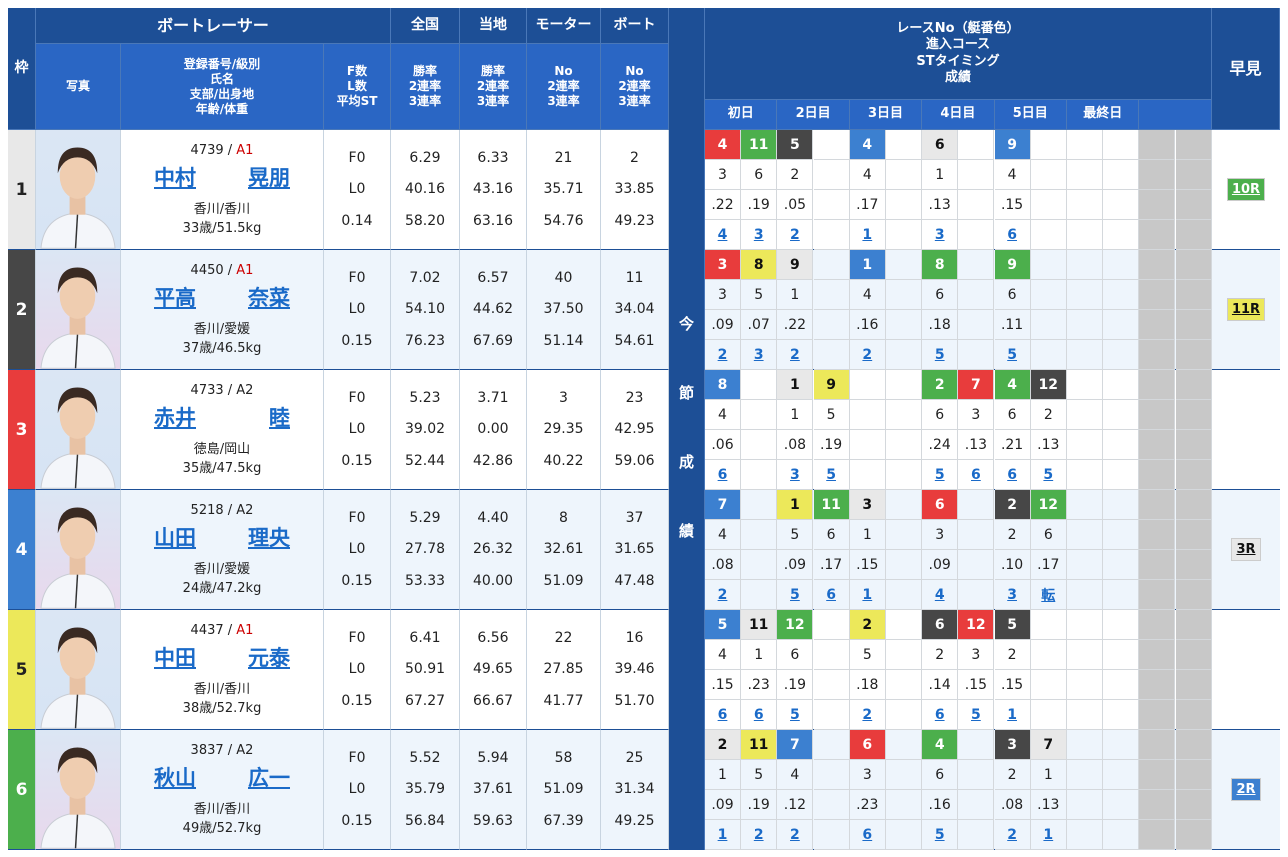  I want to click on header-race-info: レースNo（艇番色） 進入コース STタイミング 成績, so click(958, 54).